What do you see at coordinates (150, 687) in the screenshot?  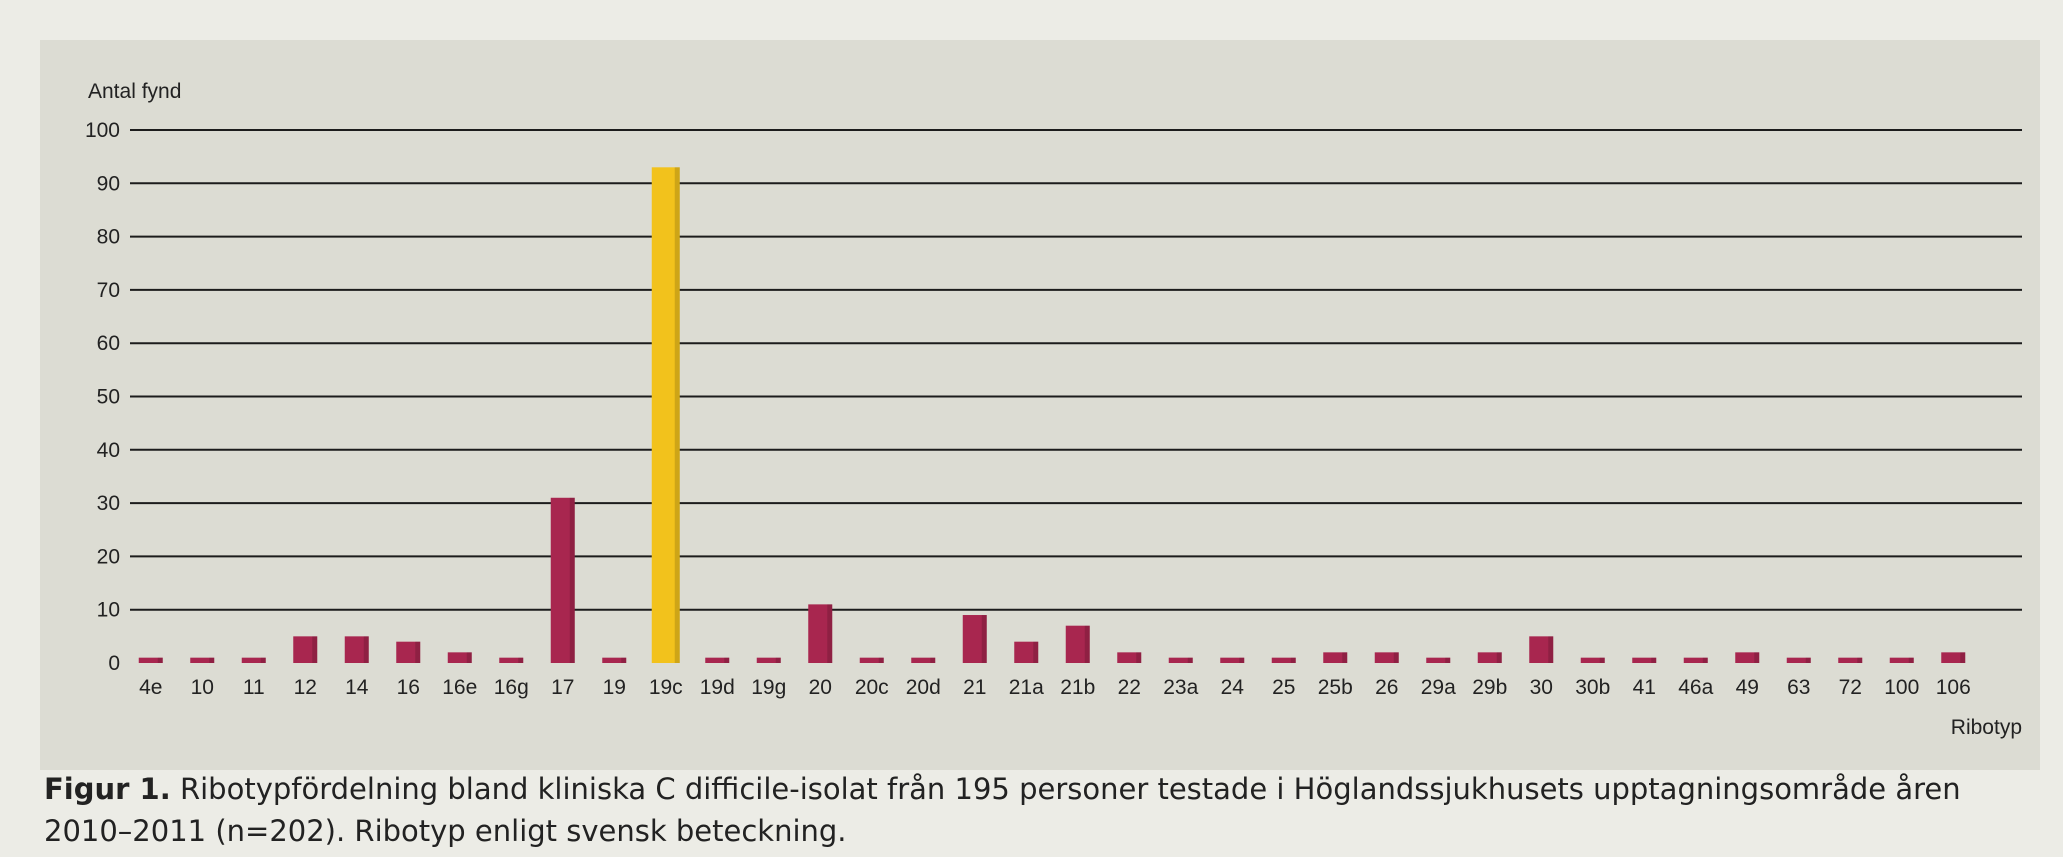 I see `x-tick-label: 4e` at bounding box center [150, 687].